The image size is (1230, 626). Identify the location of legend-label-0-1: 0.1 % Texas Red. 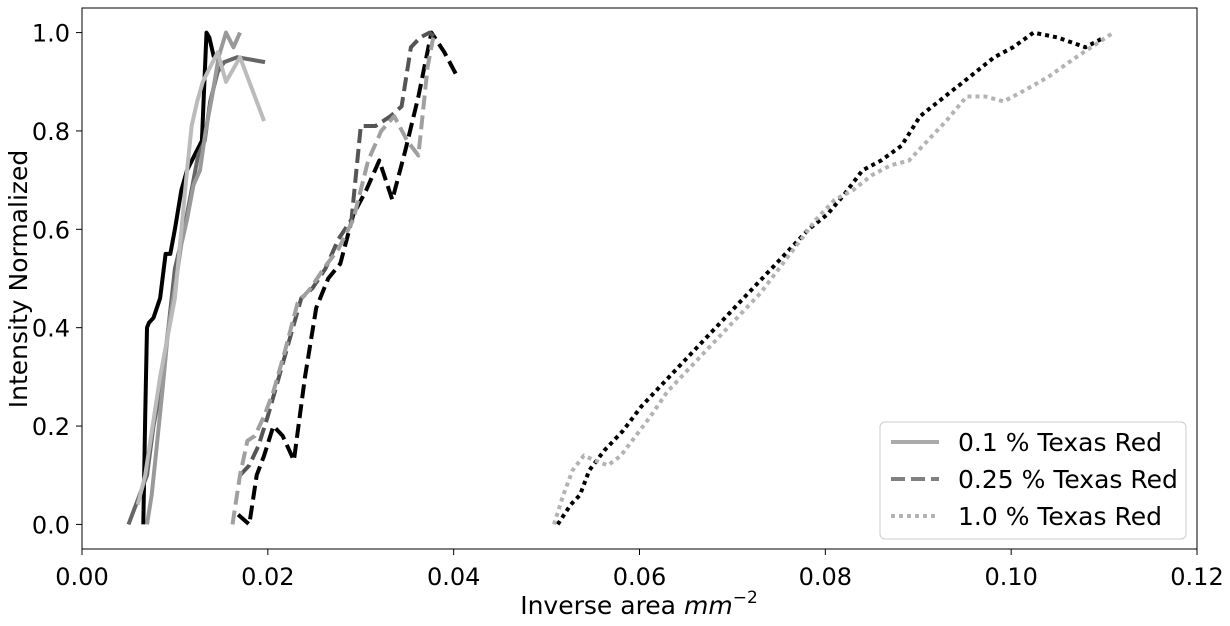
(1060, 442).